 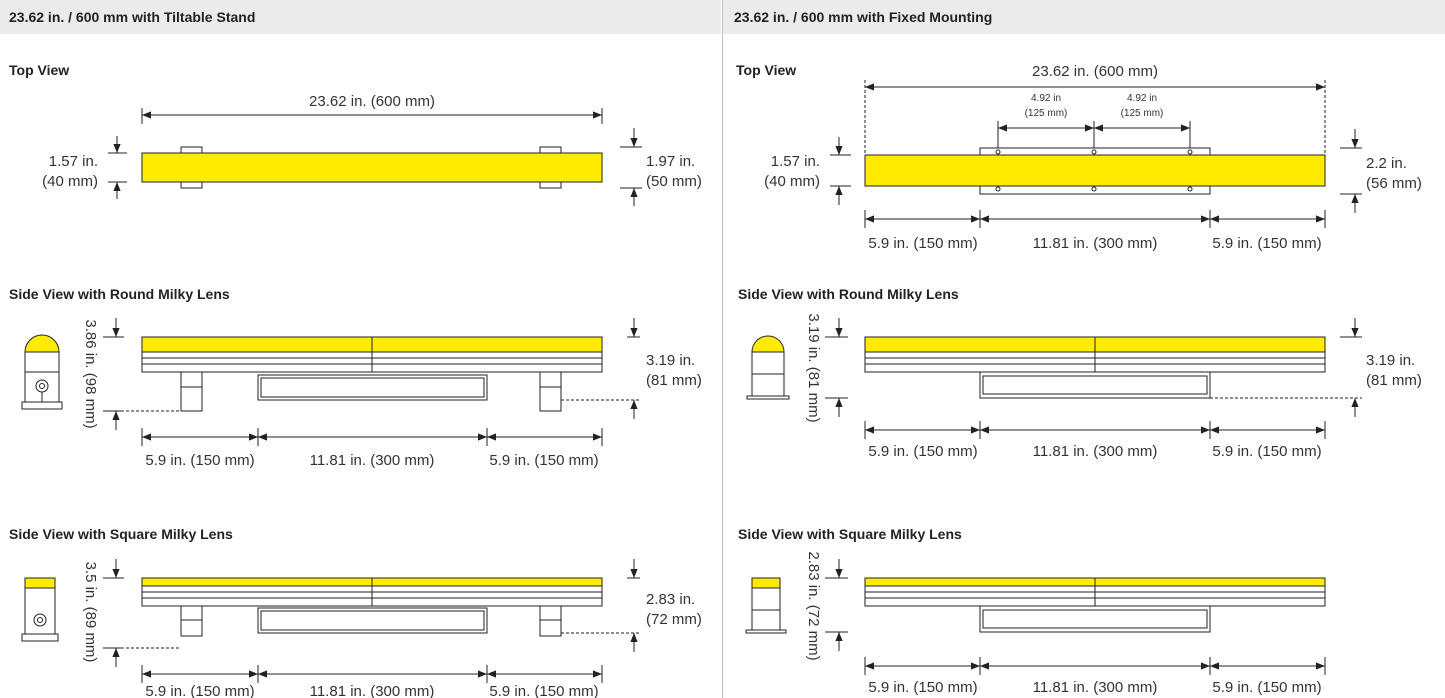 What do you see at coordinates (119, 294) in the screenshot?
I see `left-side-round-title: Side View with Round Milky Lens` at bounding box center [119, 294].